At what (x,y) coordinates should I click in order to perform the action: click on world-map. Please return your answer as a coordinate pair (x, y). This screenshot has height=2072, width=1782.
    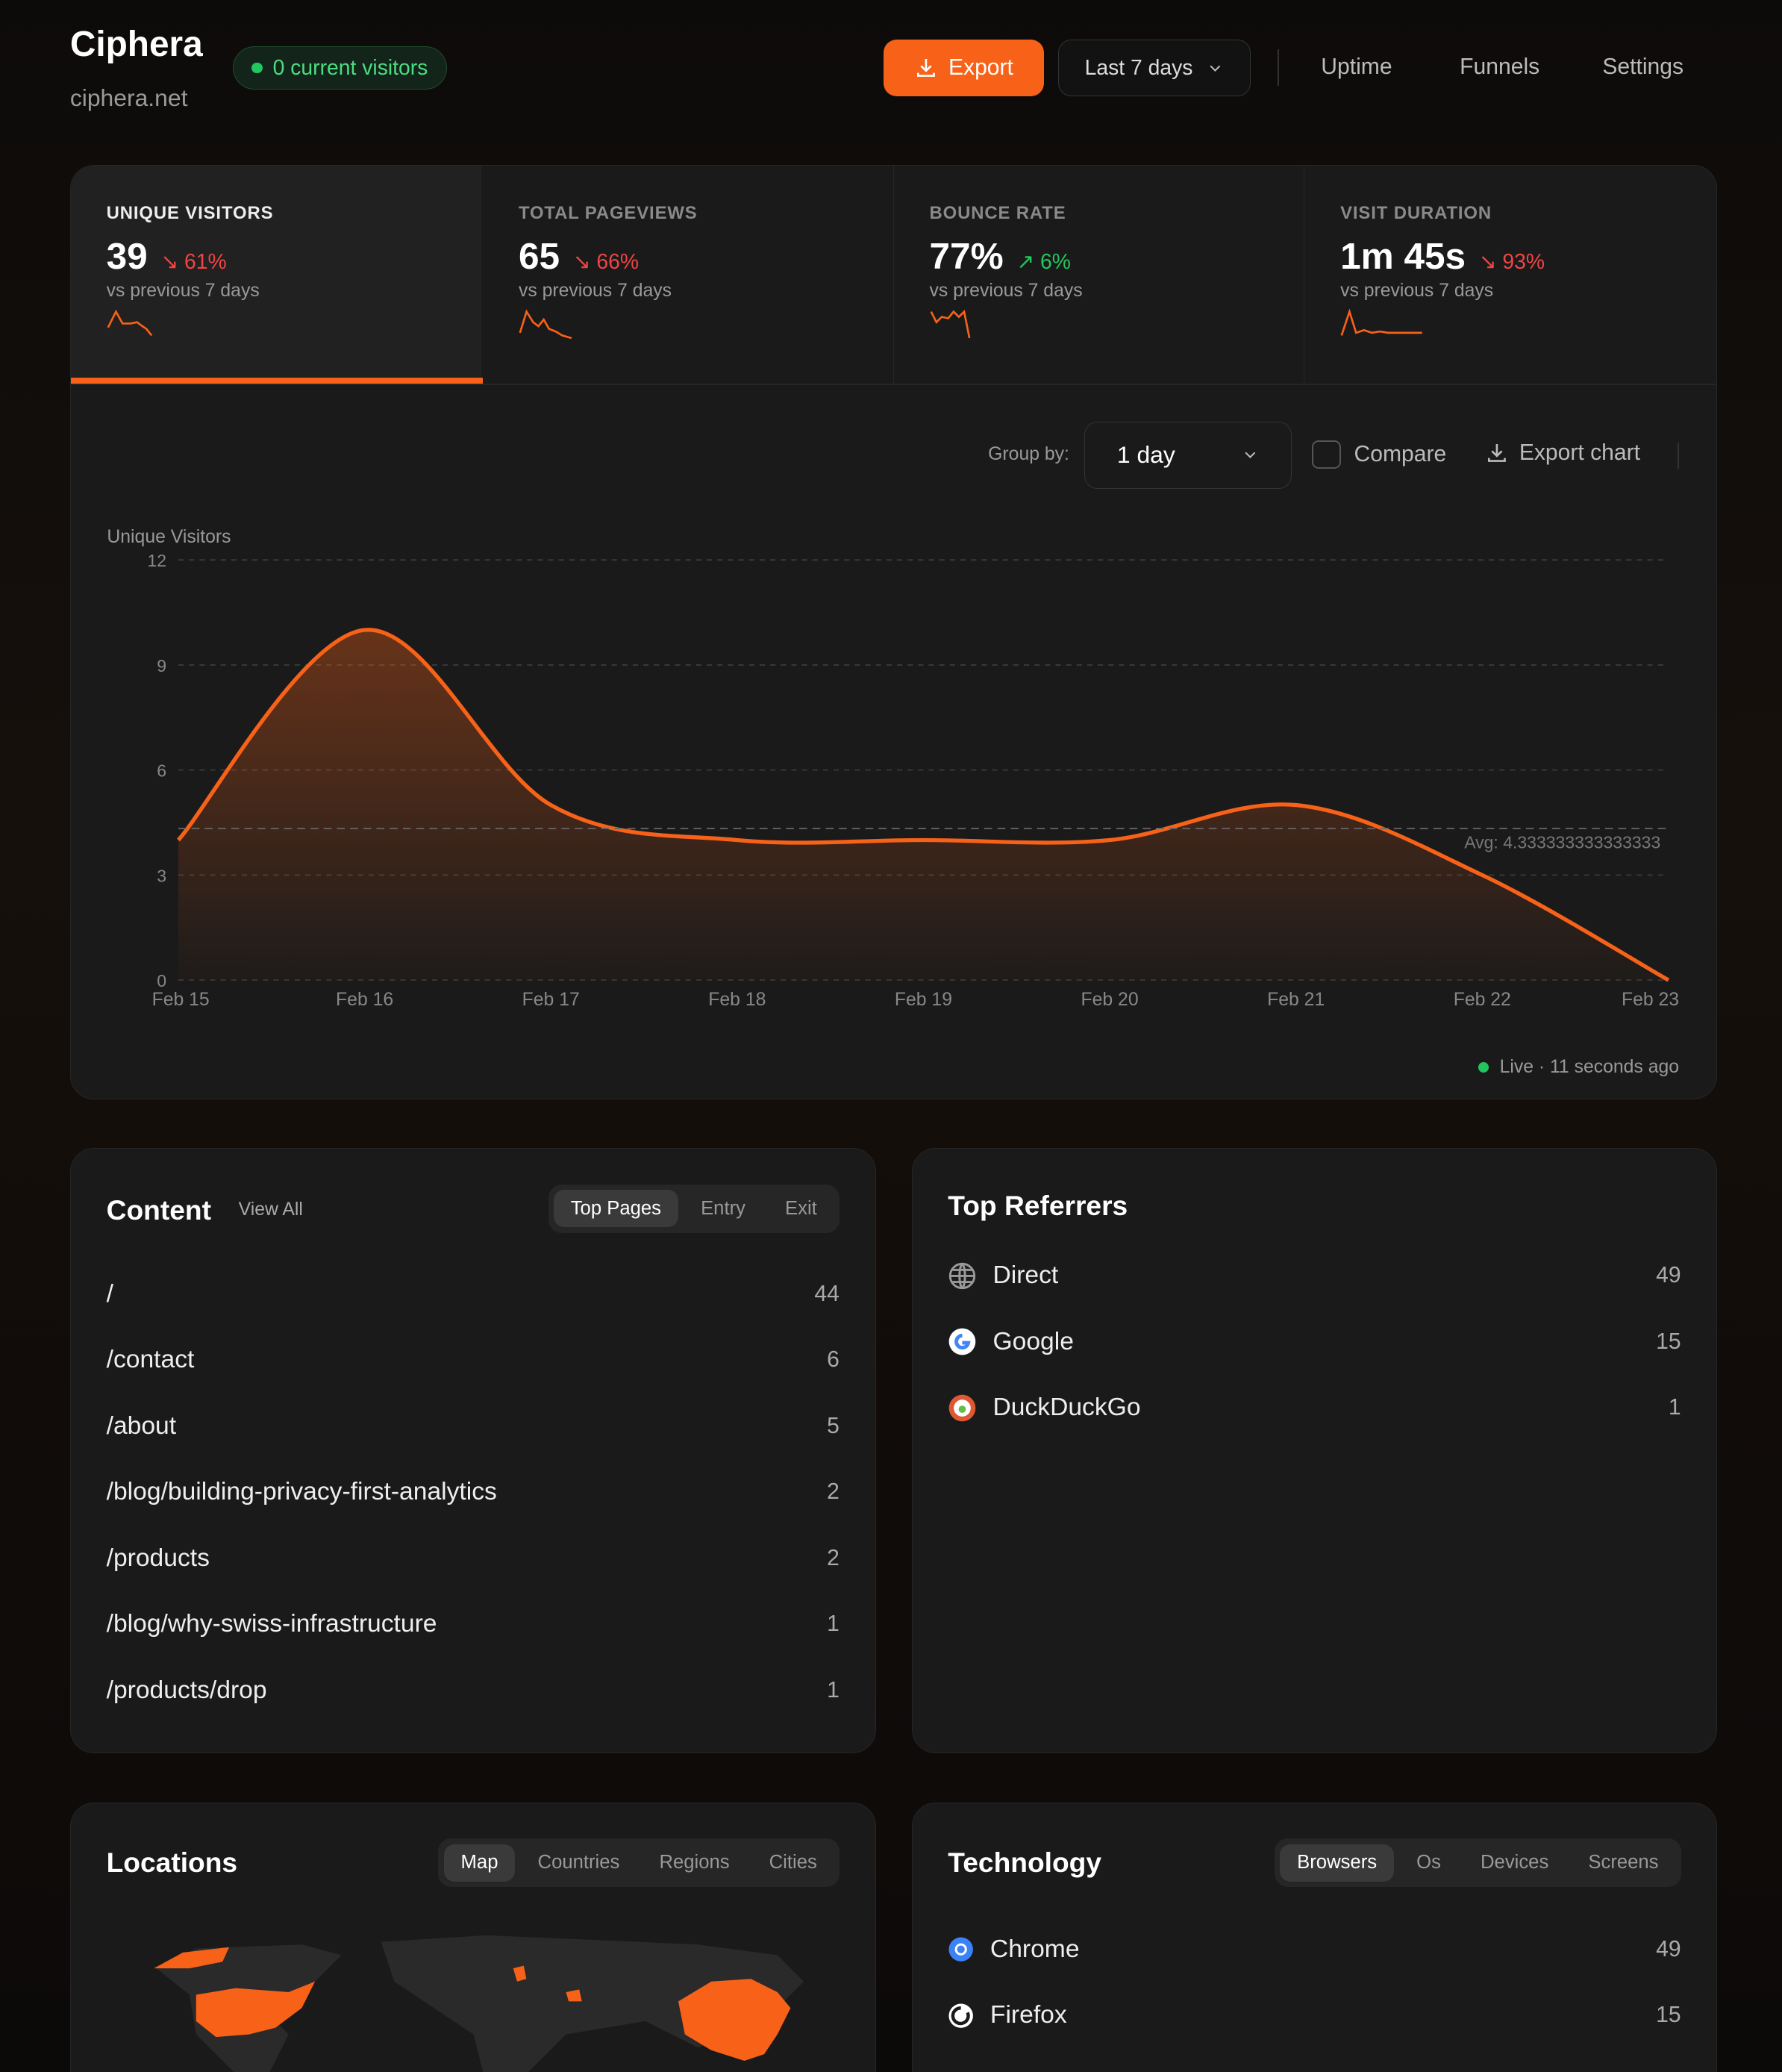
    Looking at the image, I should click on (500, 2000).